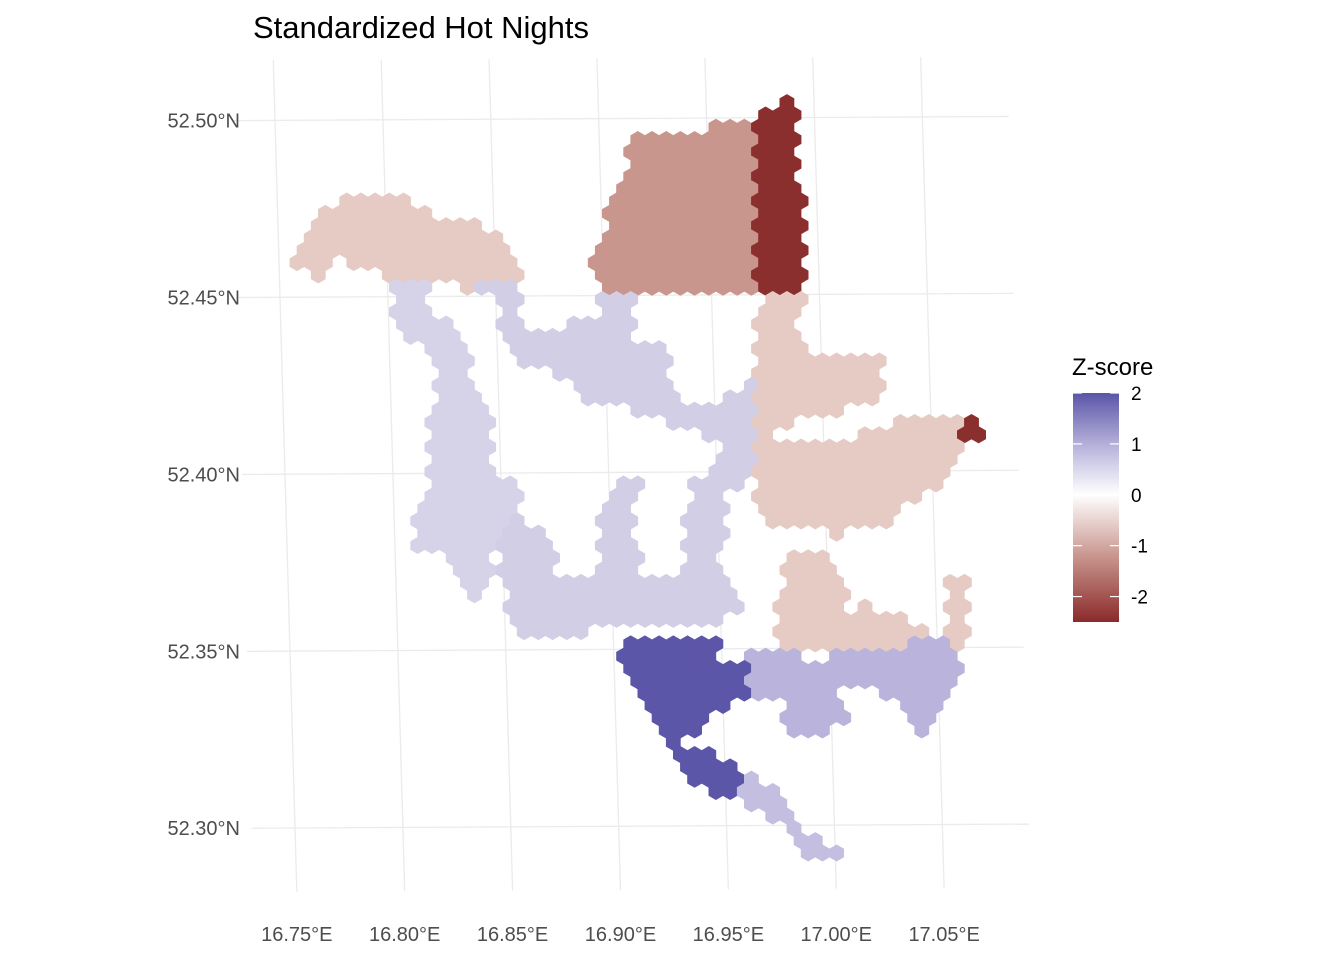 Image resolution: width=1344 pixels, height=960 pixels. Describe the element at coordinates (318, 275) in the screenshot. I see `hex-cell-north-west` at that location.